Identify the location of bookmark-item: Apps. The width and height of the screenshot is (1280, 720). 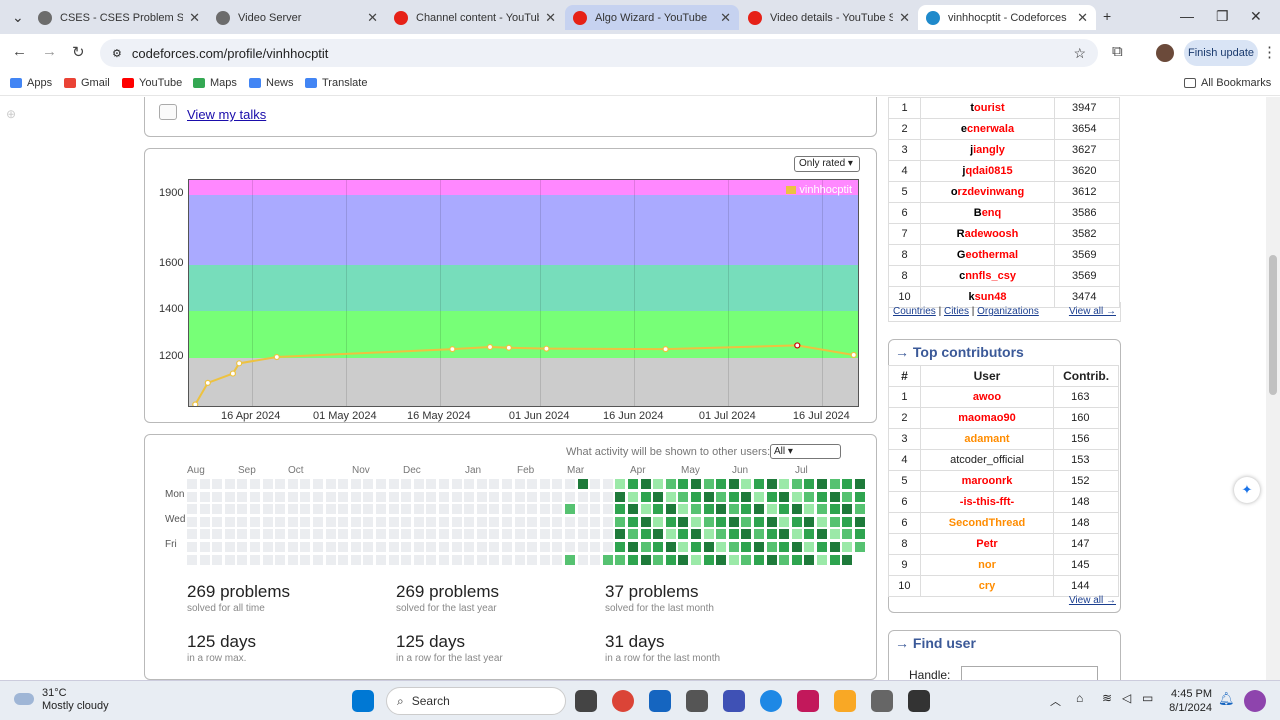
(31, 83).